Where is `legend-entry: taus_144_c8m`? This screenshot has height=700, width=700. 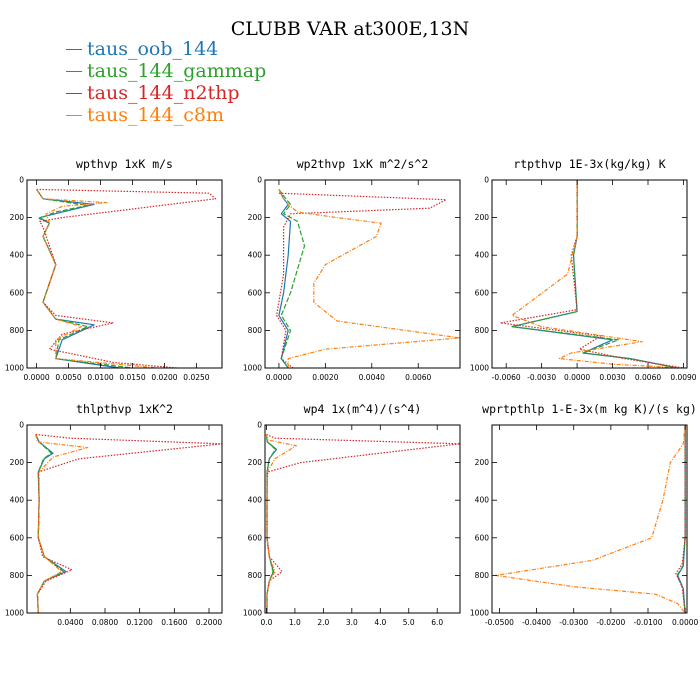 legend-entry: taus_144_c8m is located at coordinates (166, 115).